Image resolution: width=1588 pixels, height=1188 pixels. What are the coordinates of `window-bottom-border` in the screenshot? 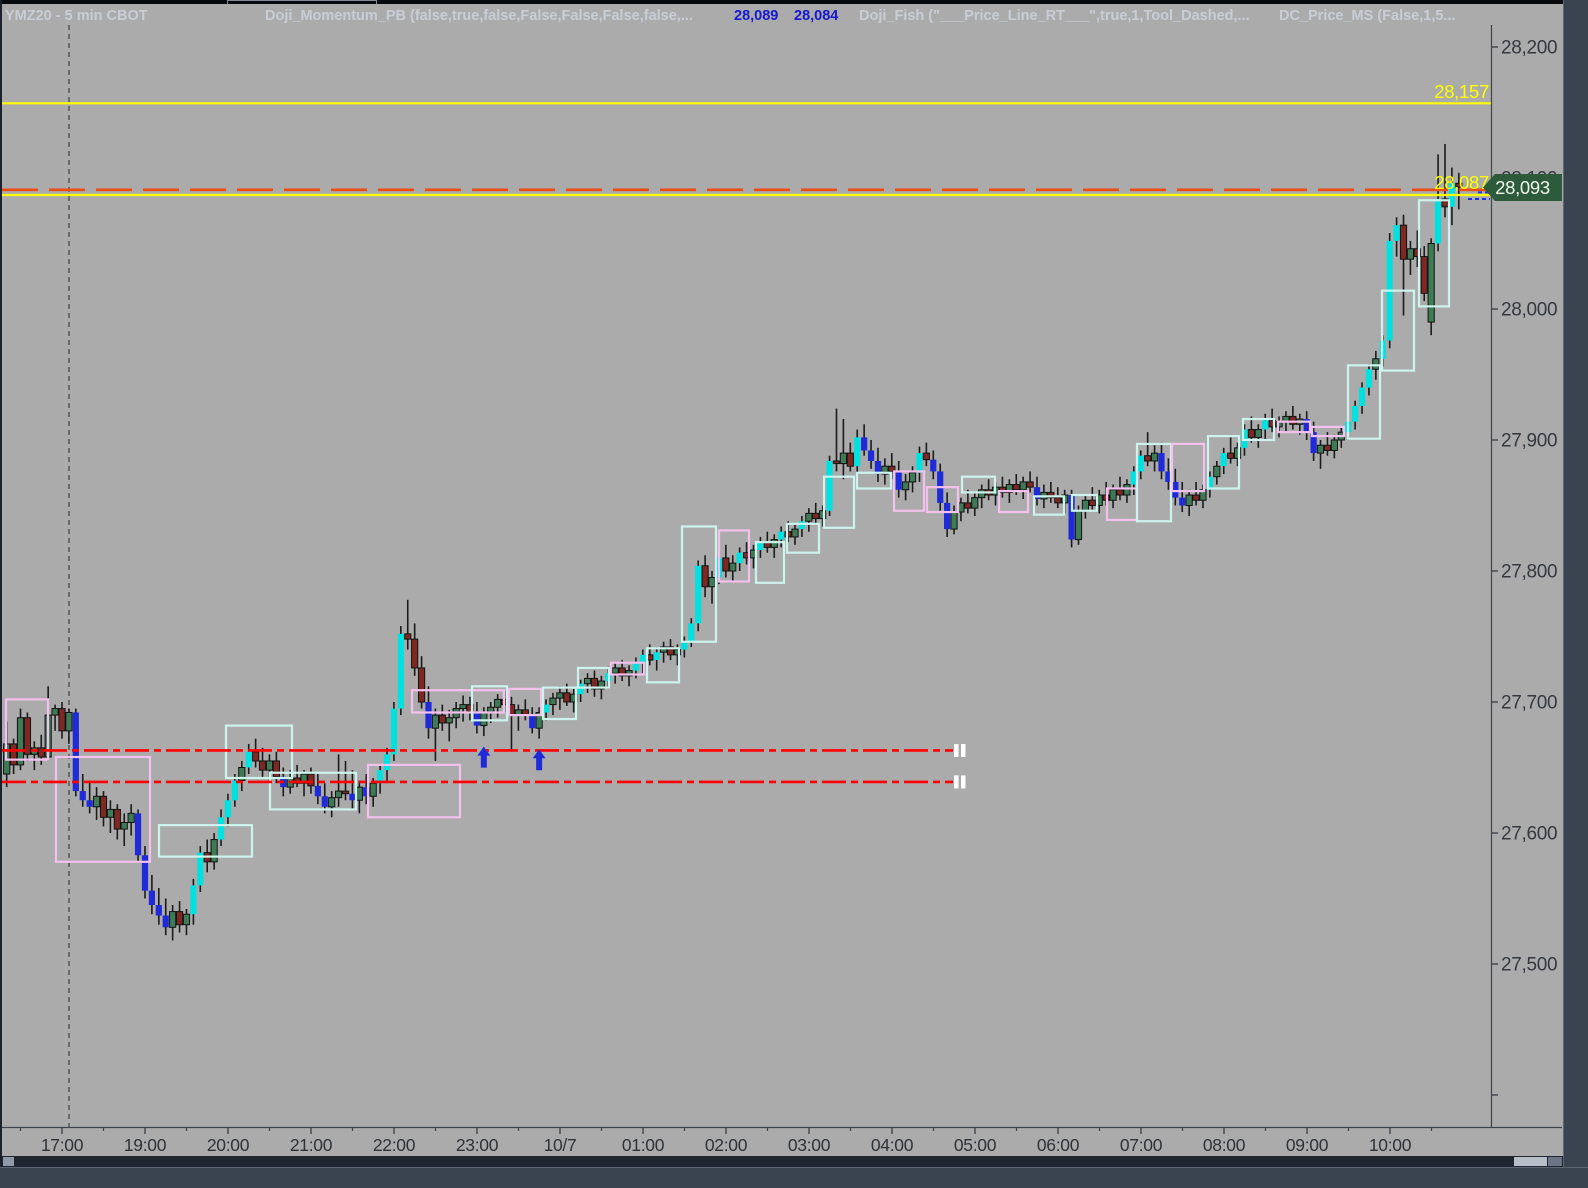 It's located at (794, 1177).